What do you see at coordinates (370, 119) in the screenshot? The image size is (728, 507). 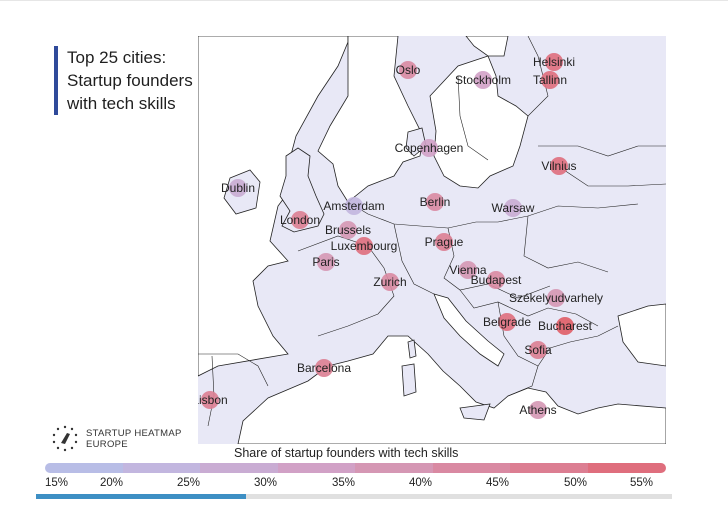 I see `north-sea` at bounding box center [370, 119].